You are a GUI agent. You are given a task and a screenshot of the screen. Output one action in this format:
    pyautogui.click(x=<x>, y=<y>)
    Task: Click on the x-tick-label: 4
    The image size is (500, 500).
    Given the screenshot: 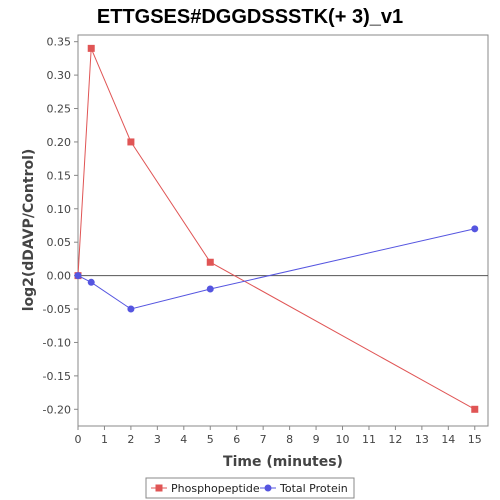 What is the action you would take?
    pyautogui.click(x=183, y=439)
    